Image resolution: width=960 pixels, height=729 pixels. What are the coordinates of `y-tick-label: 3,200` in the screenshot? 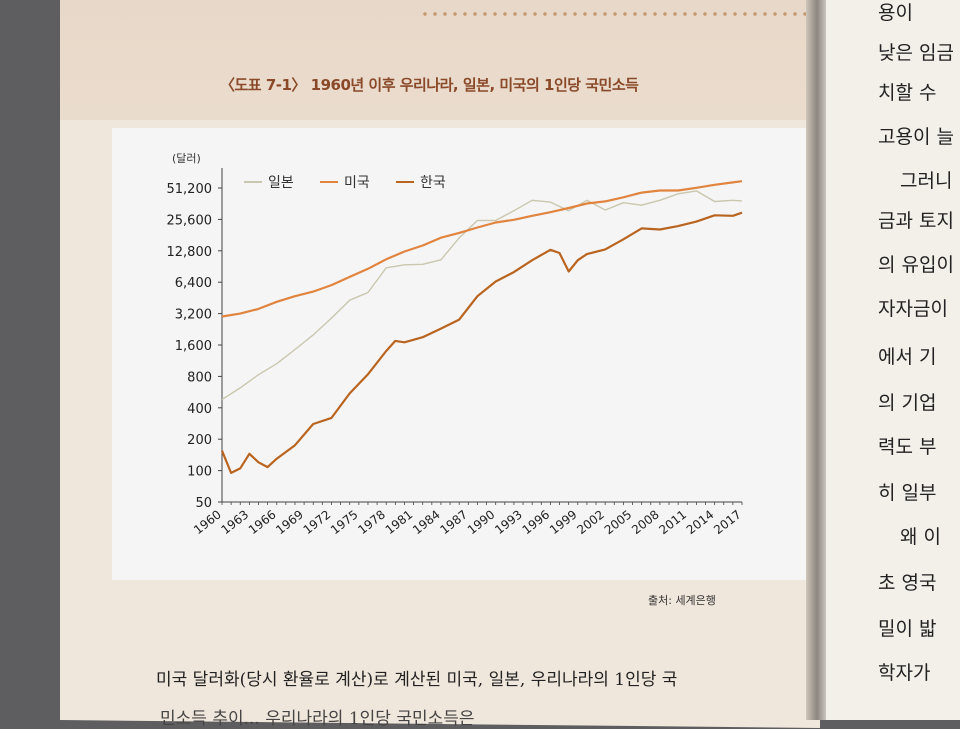 It's located at (193, 315).